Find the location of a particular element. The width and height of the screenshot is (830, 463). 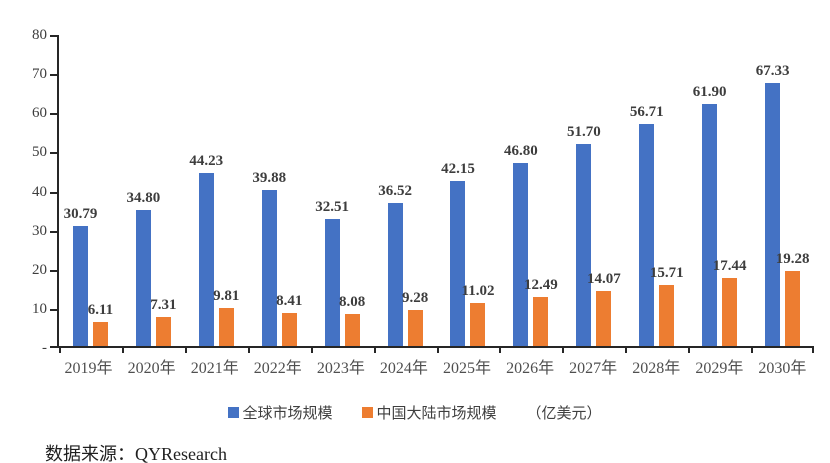

legend-swatch-global-icon is located at coordinates (234, 412).